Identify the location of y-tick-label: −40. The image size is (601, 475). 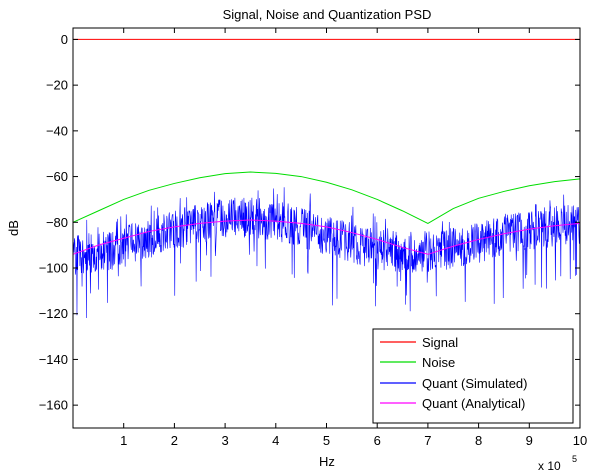
(57, 130).